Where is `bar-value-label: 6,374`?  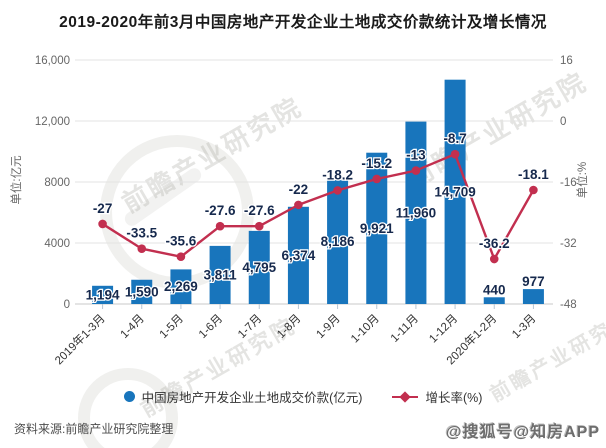
bar-value-label: 6,374 is located at coordinates (299, 255).